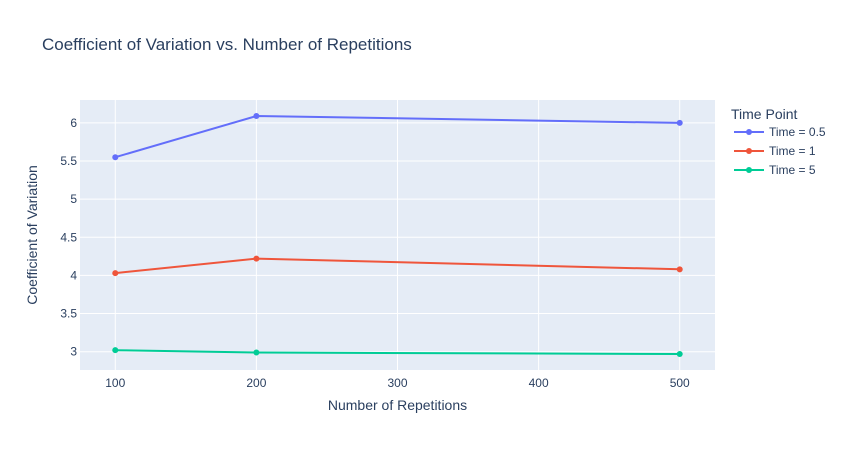 This screenshot has height=450, width=853. I want to click on x-tick-label: 300, so click(397, 383).